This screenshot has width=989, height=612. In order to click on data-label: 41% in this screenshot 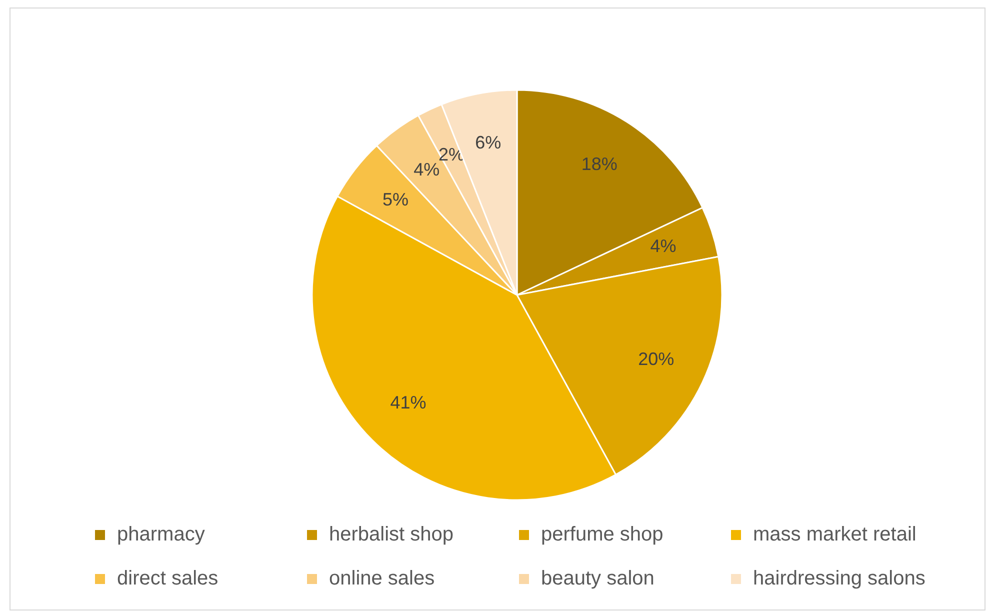, I will do `click(408, 402)`.